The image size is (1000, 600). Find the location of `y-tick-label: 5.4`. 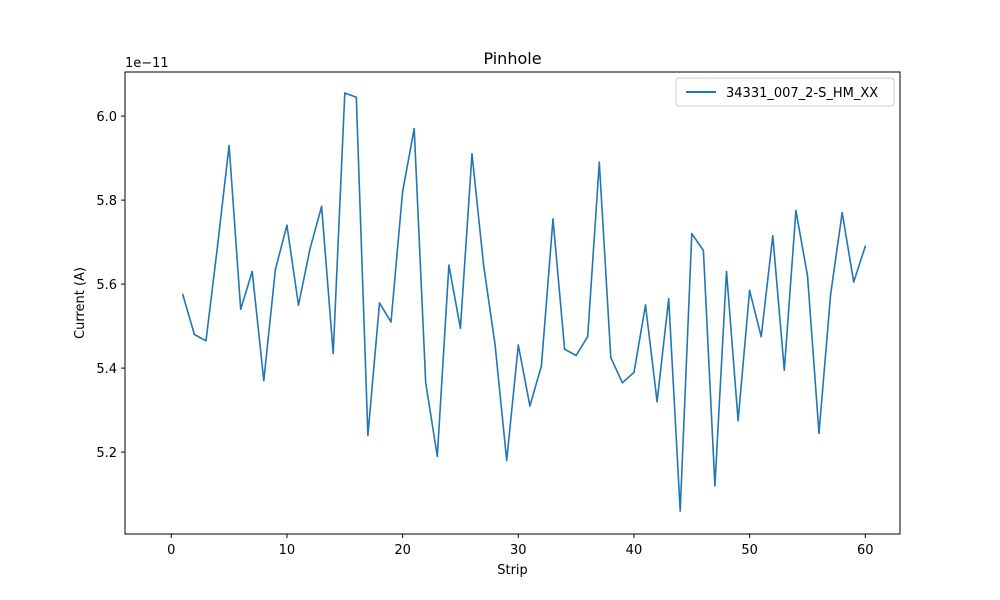

y-tick-label: 5.4 is located at coordinates (106, 369).